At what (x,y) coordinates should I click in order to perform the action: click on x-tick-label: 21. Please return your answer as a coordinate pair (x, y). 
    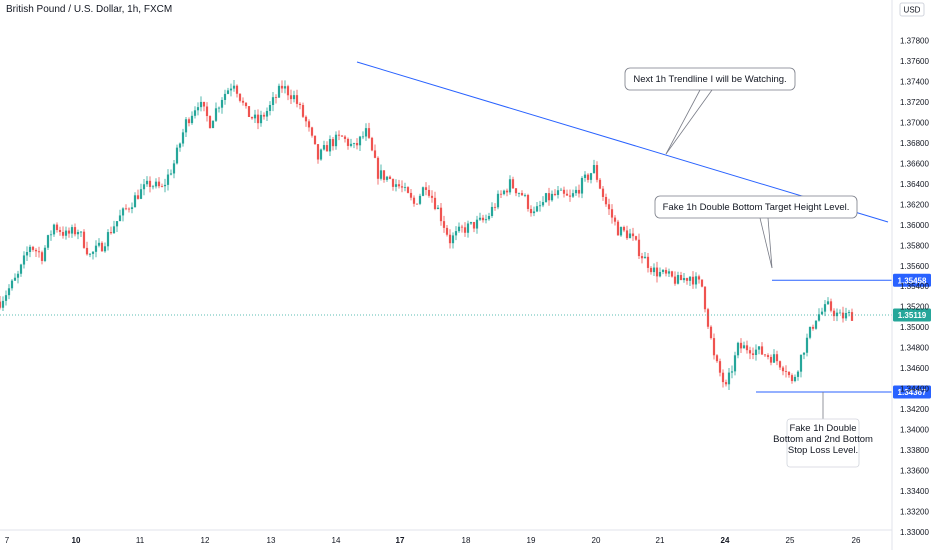
    Looking at the image, I should click on (660, 540).